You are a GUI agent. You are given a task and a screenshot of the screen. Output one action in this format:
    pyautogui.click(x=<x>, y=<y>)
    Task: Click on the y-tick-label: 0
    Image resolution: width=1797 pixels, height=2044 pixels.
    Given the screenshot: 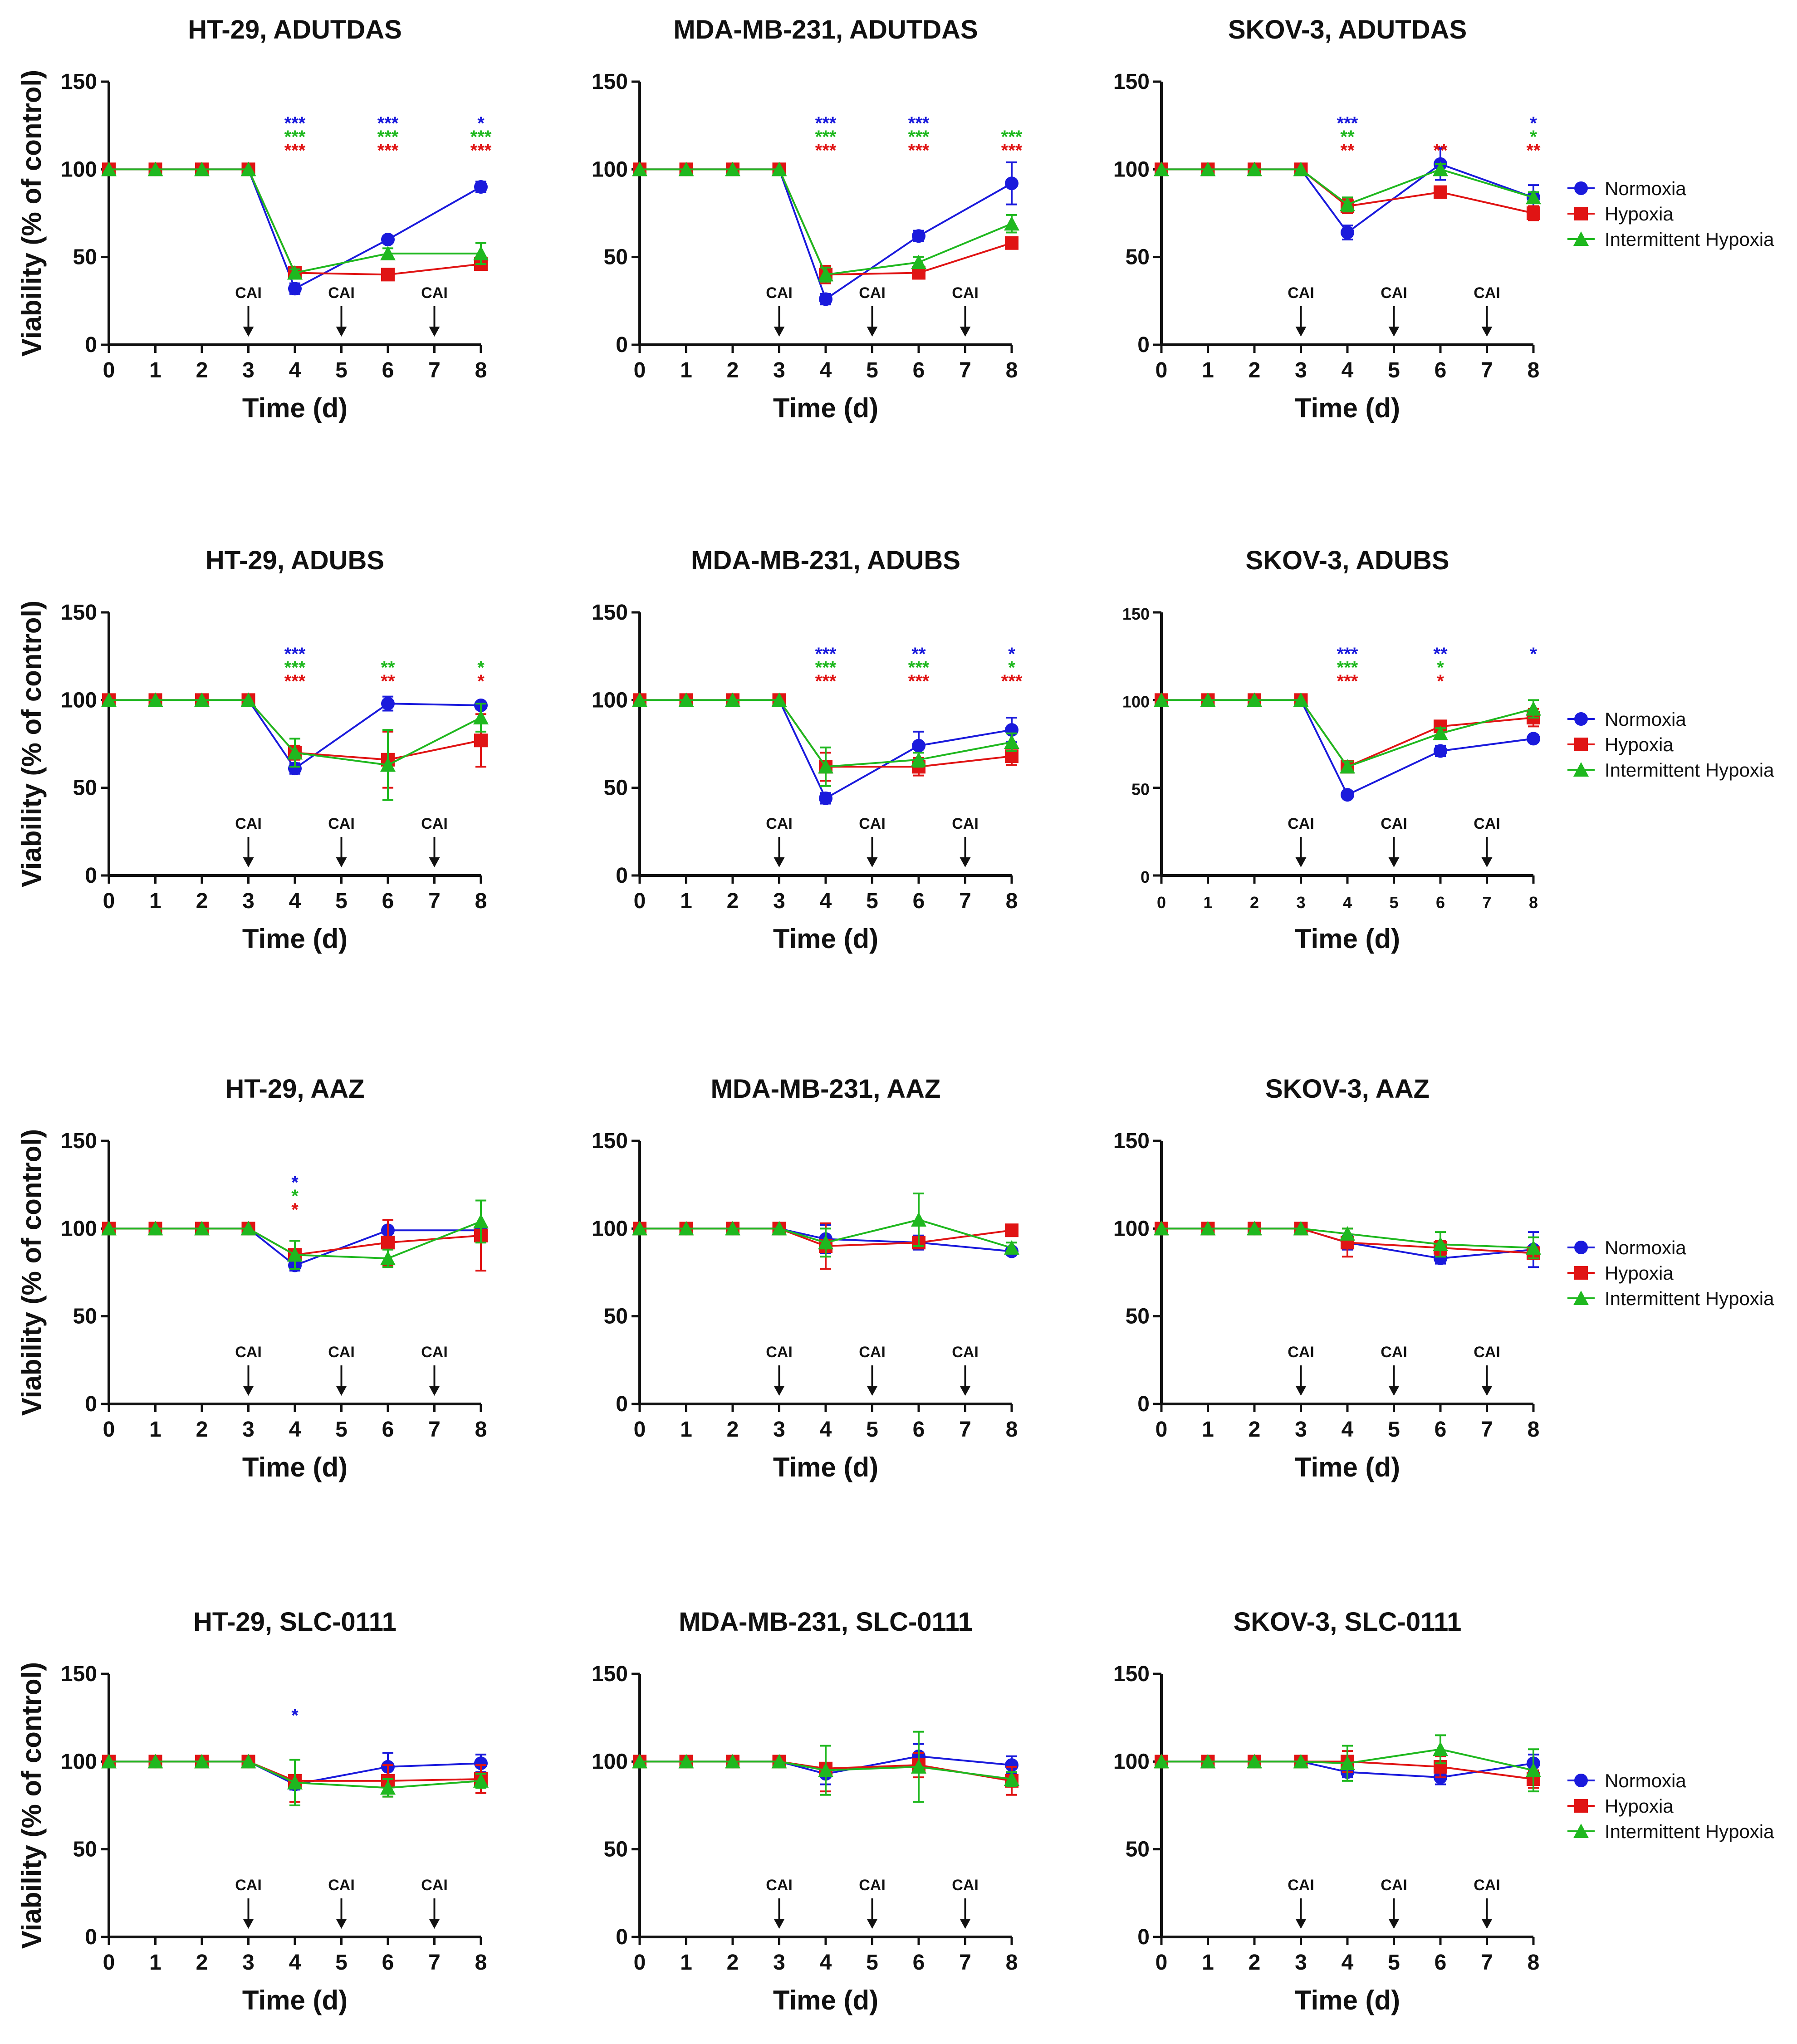 What is the action you would take?
    pyautogui.click(x=91, y=1404)
    